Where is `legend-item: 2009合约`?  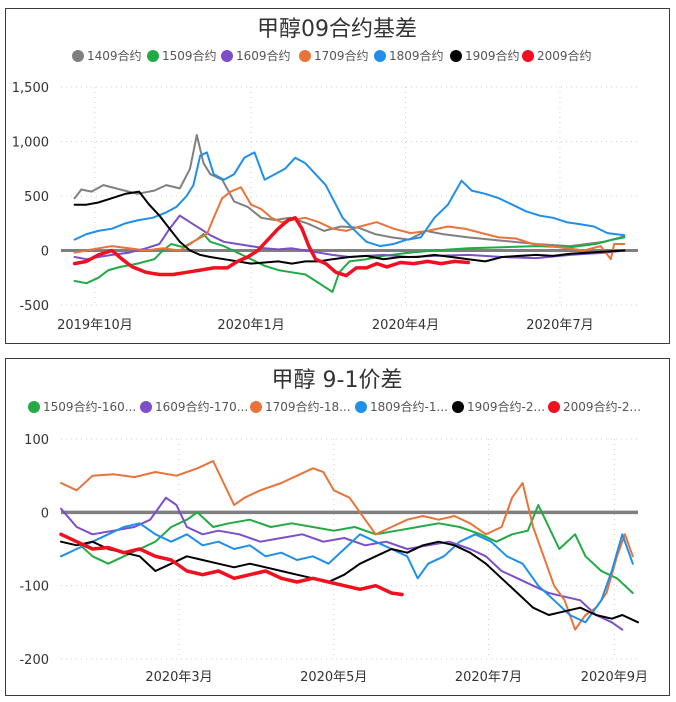 legend-item: 2009合约 is located at coordinates (557, 55).